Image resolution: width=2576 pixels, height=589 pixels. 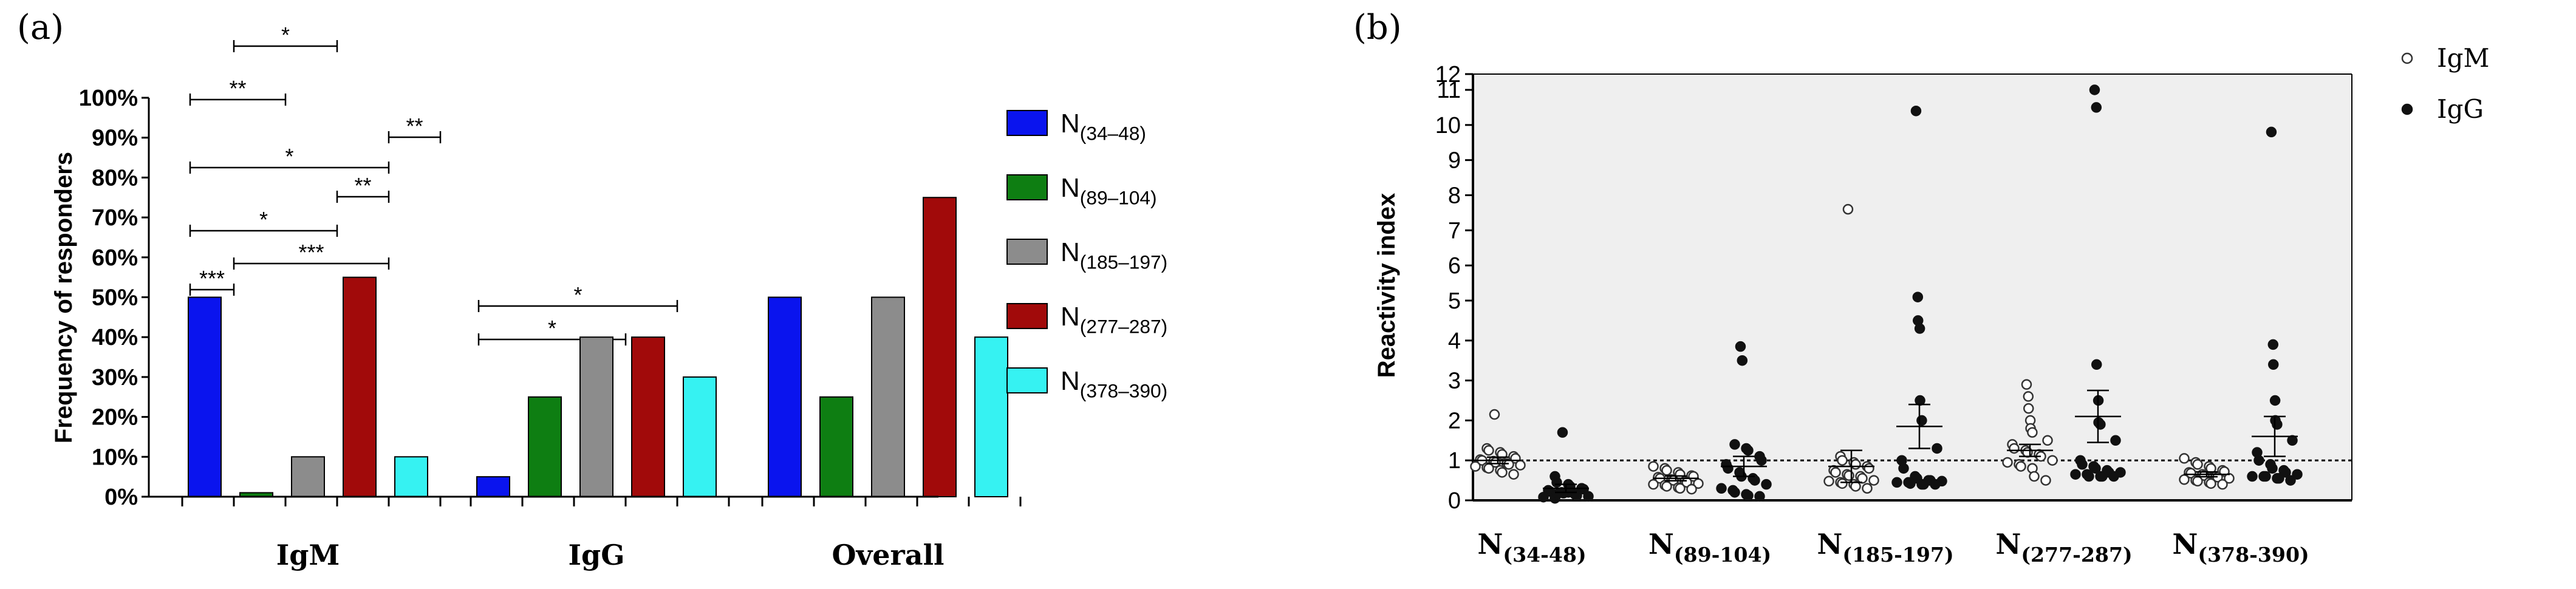 What do you see at coordinates (115, 457) in the screenshot?
I see `y-tick-label: 10%` at bounding box center [115, 457].